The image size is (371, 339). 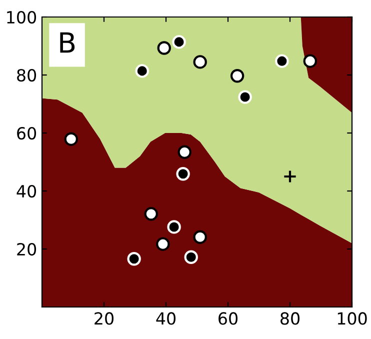 I want to click on y-tick-label: 40, so click(x=26, y=191).